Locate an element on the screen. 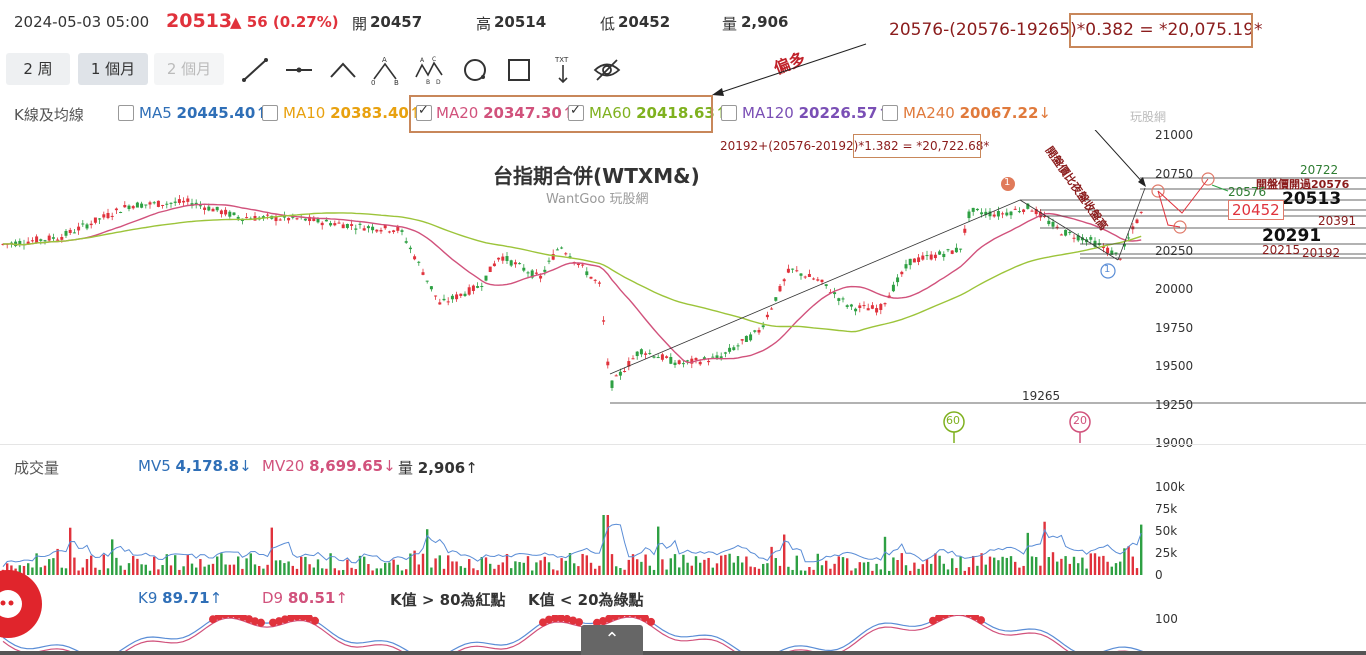 The image size is (1366, 655). chevron-up-icon: ⌃ is located at coordinates (612, 639).